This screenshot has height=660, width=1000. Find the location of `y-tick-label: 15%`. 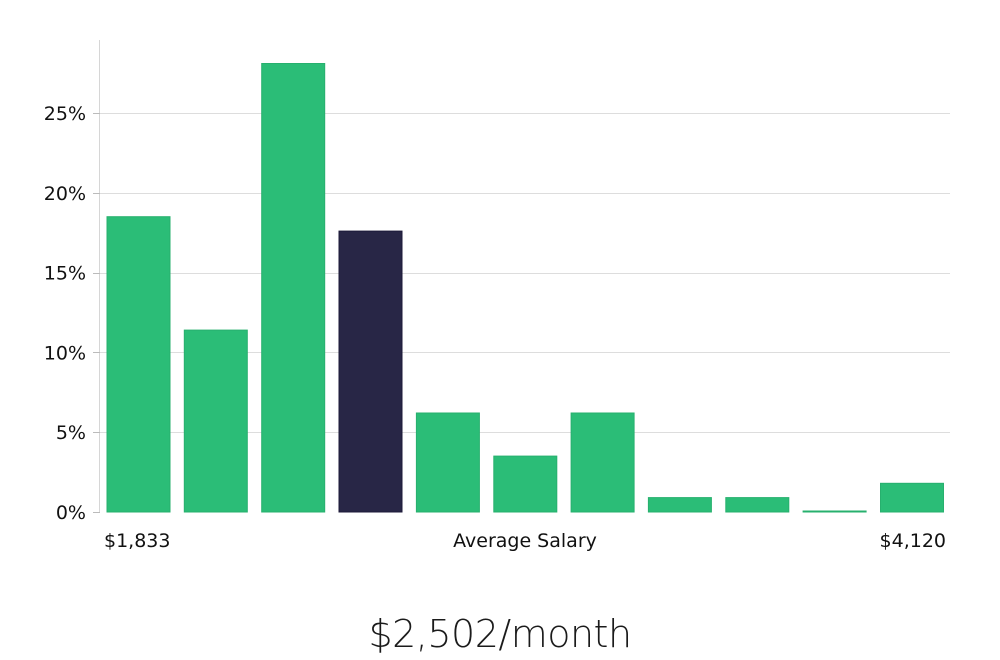

y-tick-label: 15% is located at coordinates (65, 274).